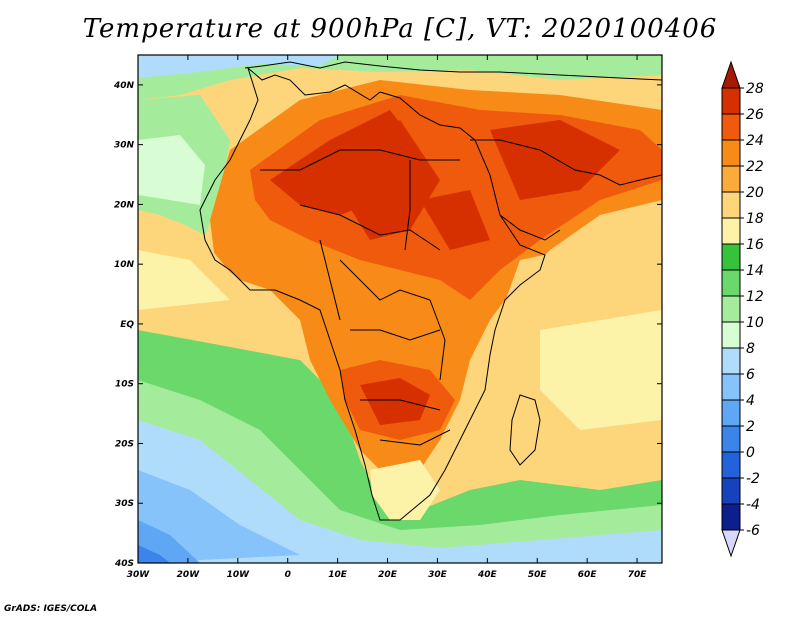 This screenshot has width=800, height=618. What do you see at coordinates (538, 575) in the screenshot?
I see `lon-label: 50E` at bounding box center [538, 575].